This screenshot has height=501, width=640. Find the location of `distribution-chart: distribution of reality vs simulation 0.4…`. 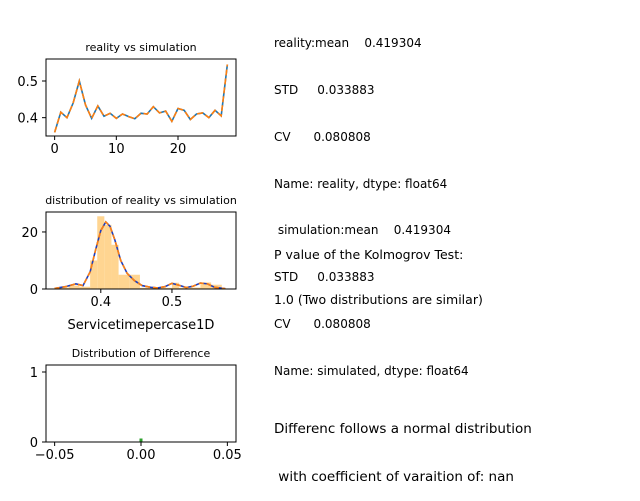

distribution-chart: distribution of reality vs simulation 0.4… is located at coordinates (128, 263).